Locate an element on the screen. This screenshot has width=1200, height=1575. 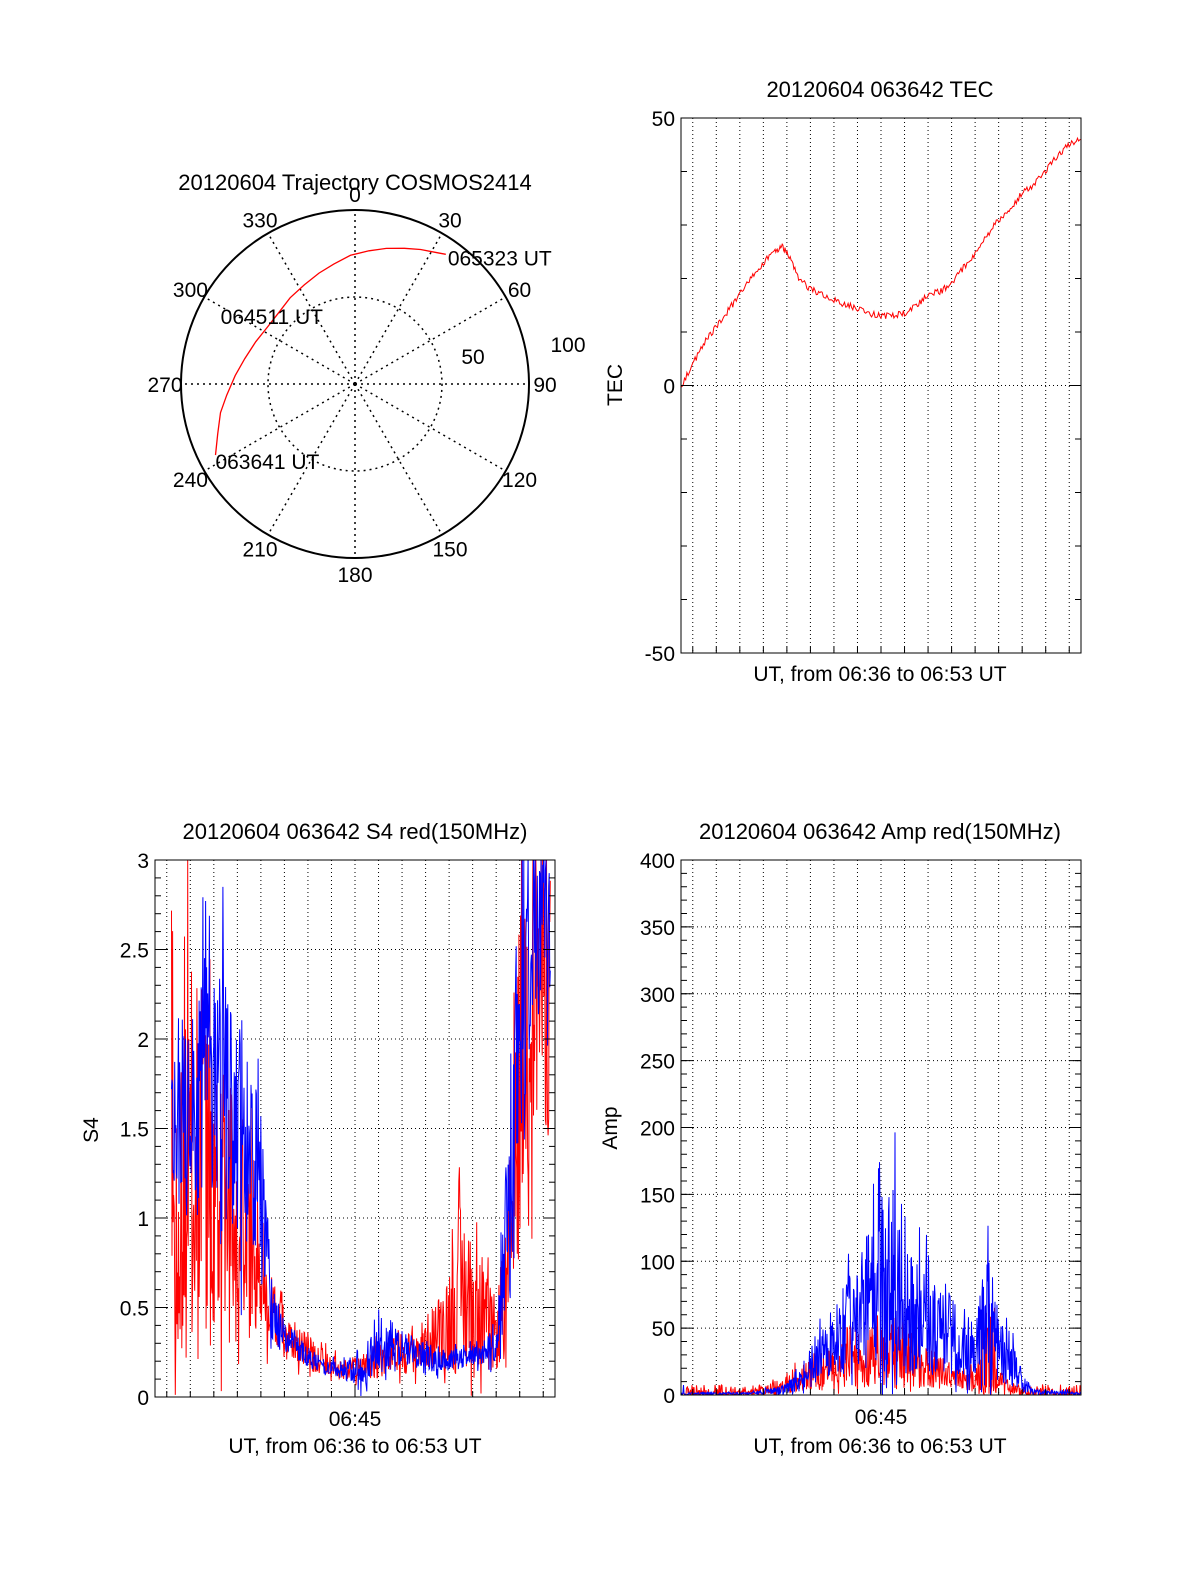
tec-series-red is located at coordinates (881, 262).